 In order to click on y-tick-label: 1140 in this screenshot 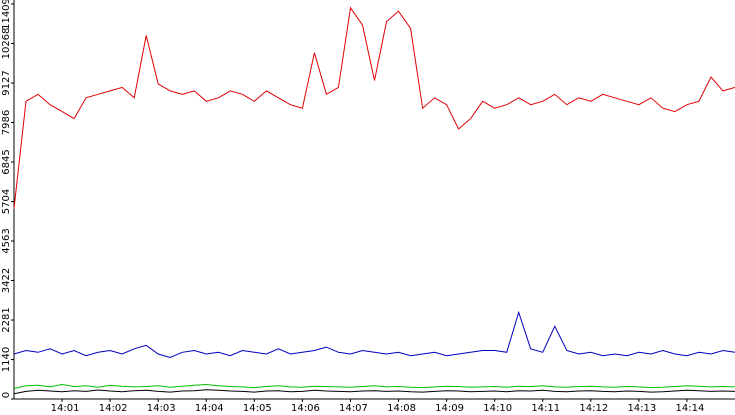, I will do `click(6, 359)`.